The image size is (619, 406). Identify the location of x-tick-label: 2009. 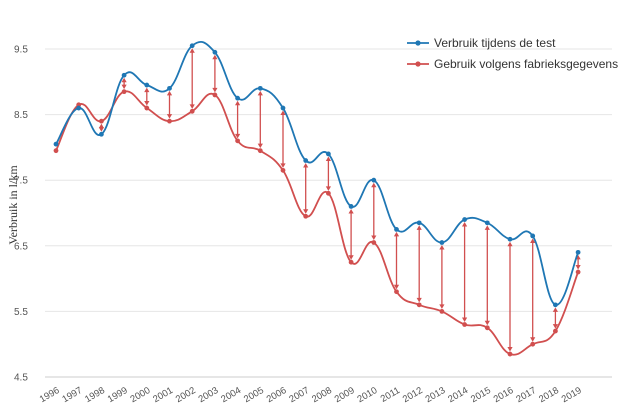
(345, 395).